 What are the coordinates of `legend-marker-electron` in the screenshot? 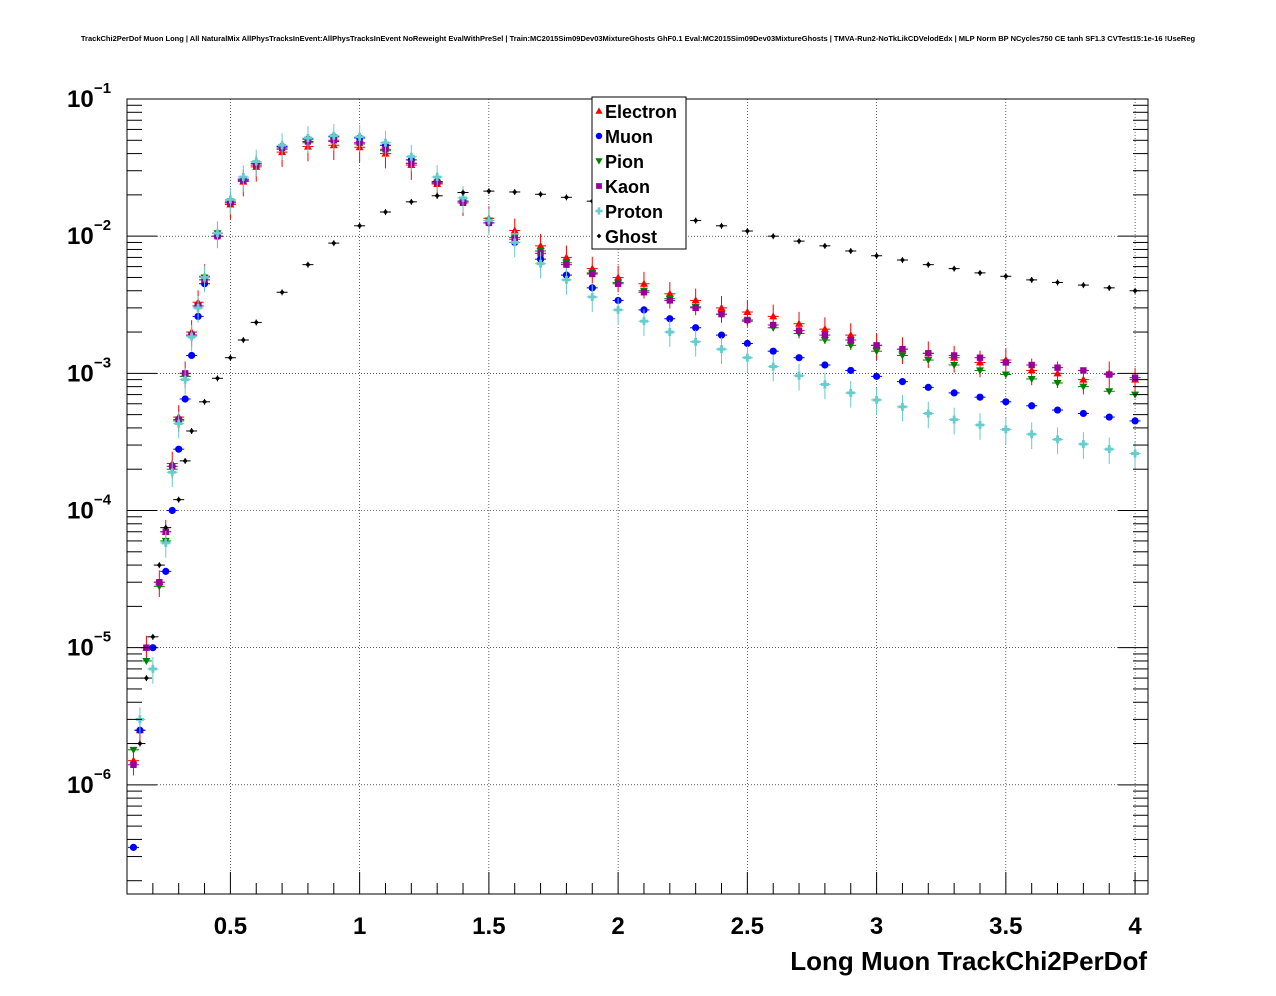 It's located at (599, 110).